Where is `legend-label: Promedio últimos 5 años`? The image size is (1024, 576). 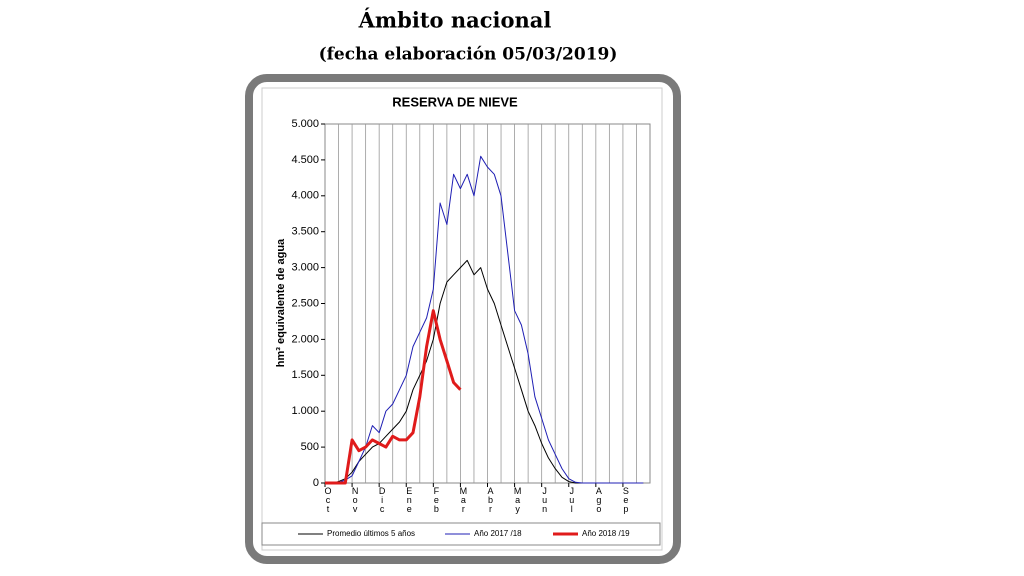
legend-label: Promedio últimos 5 años is located at coordinates (371, 533).